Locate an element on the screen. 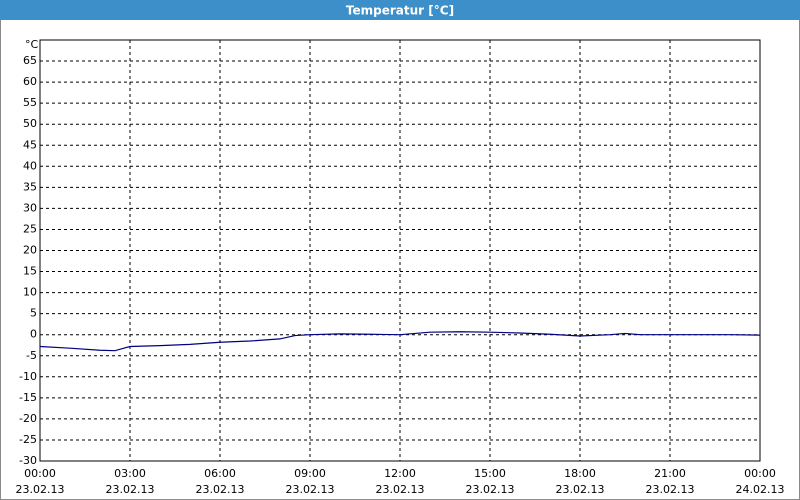 The height and width of the screenshot is (500, 800). y-tick-label: 30 is located at coordinates (30, 207).